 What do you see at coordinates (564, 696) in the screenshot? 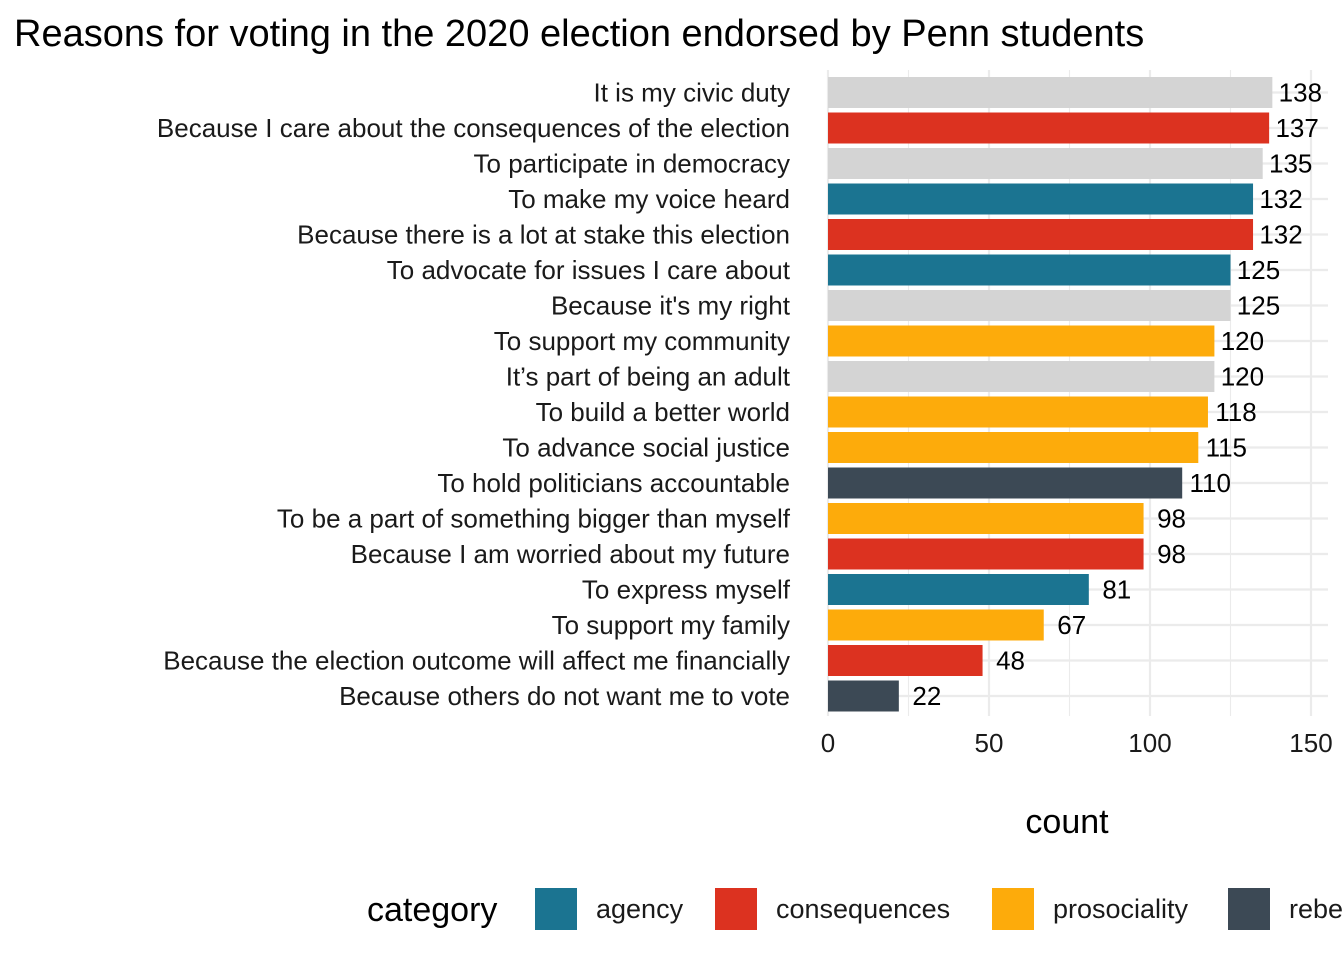
I see `category-label: Because others do not want me to vote` at bounding box center [564, 696].